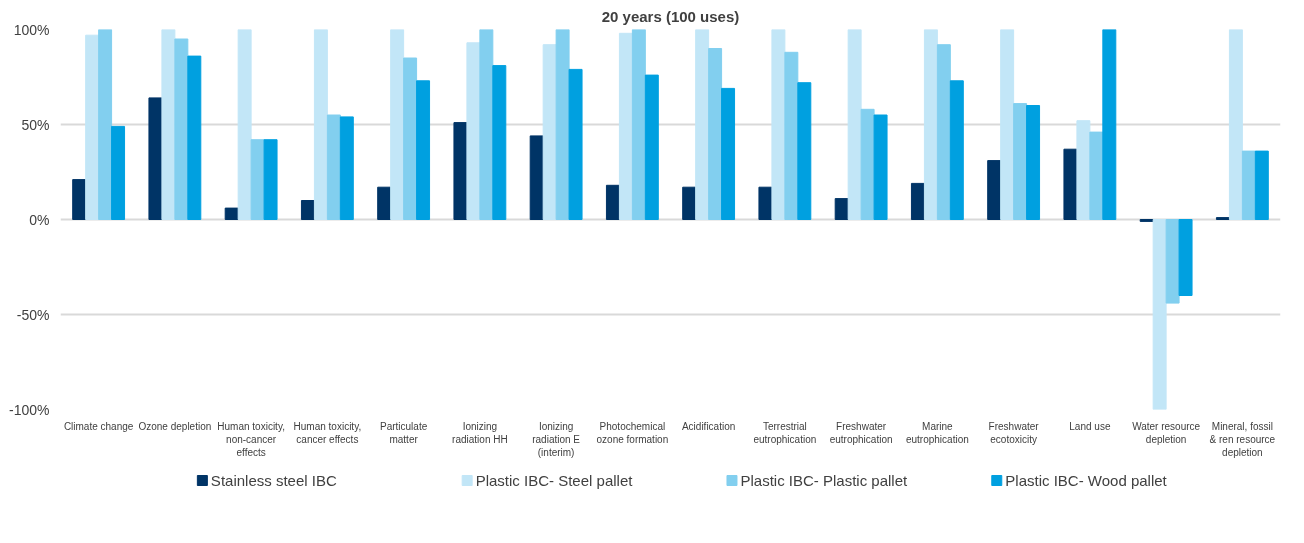 The image size is (1304, 543). I want to click on chart-title: 20 years (100 uses), so click(670, 16).